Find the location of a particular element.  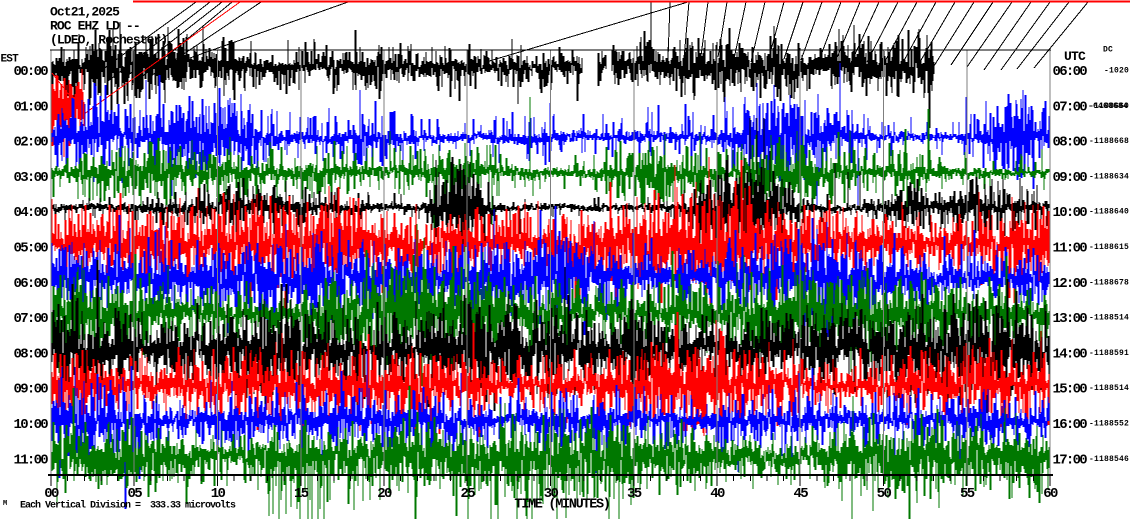

svg-text: -1188591 is located at coordinates (1109, 353).